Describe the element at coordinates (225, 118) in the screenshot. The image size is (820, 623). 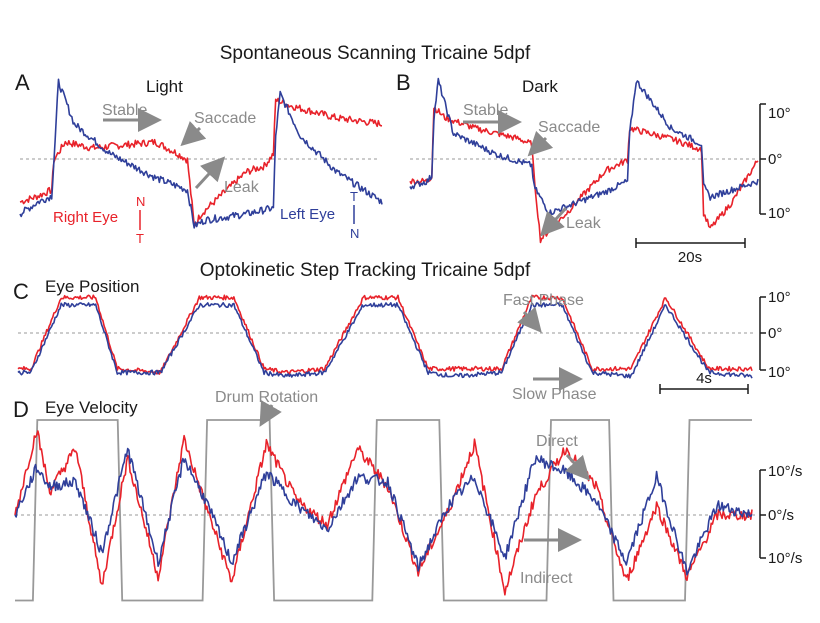
I see `annotation-saccade-a: Saccade` at that location.